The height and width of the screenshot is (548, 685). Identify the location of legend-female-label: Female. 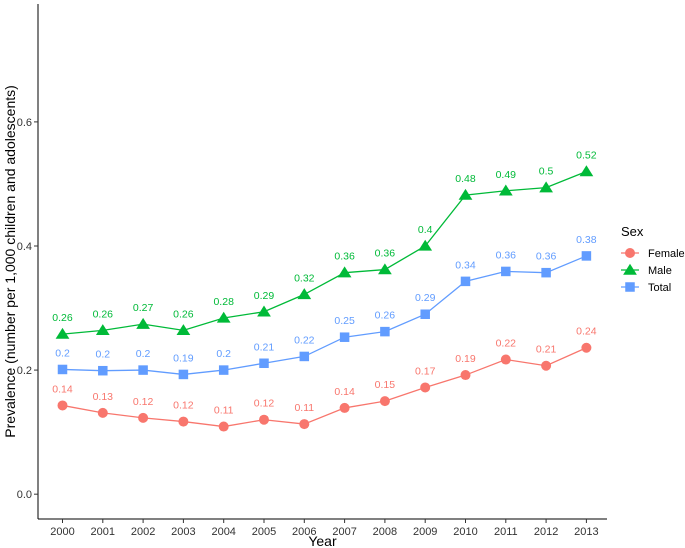
(666, 254).